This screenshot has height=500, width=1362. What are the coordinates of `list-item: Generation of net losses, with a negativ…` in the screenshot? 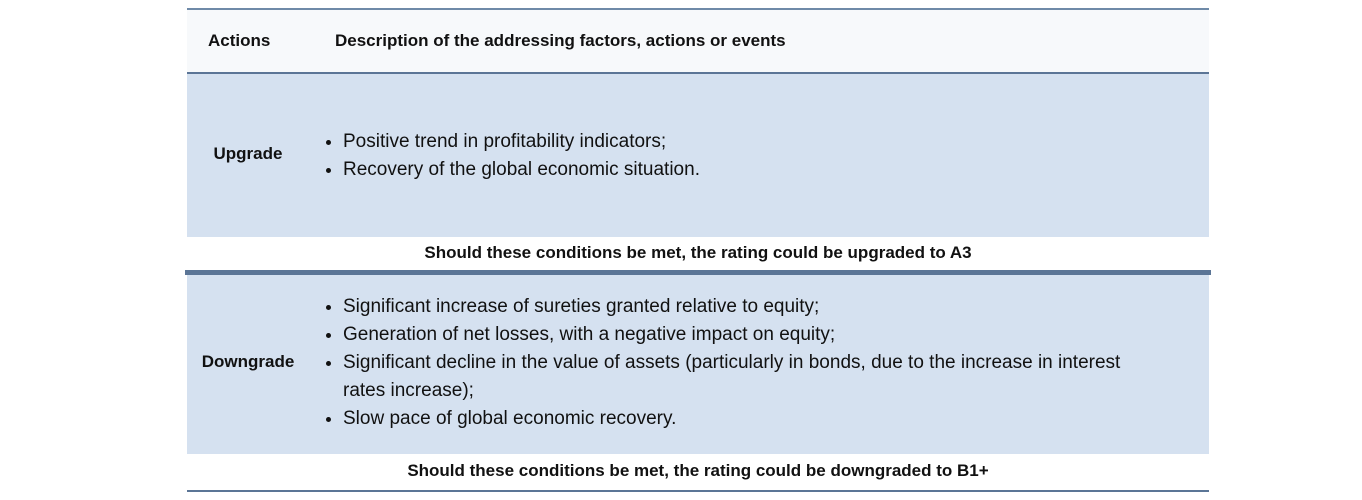 It's located at (733, 335).